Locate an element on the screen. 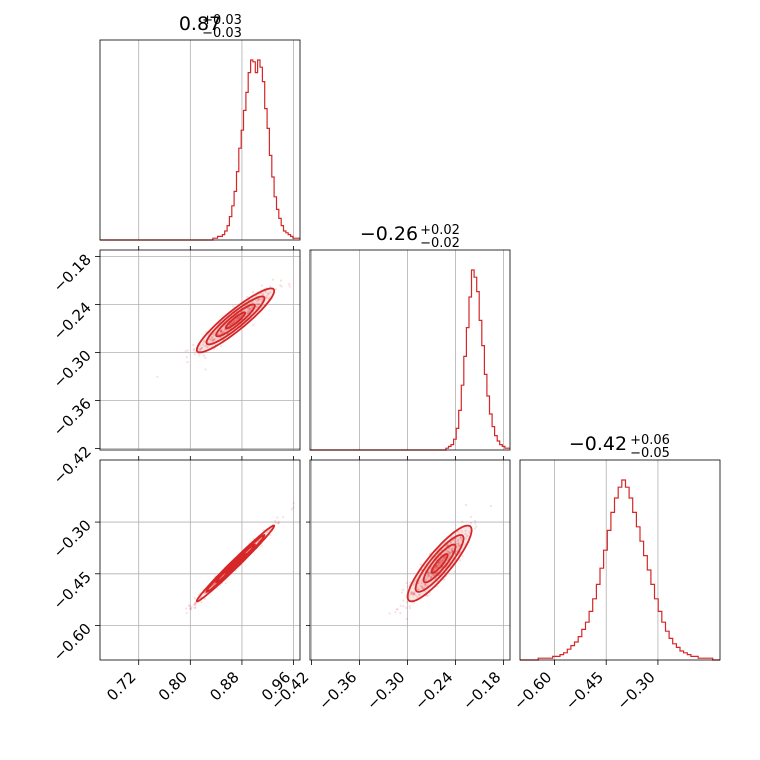  title-param-3-sup: +0.06 is located at coordinates (650, 440).